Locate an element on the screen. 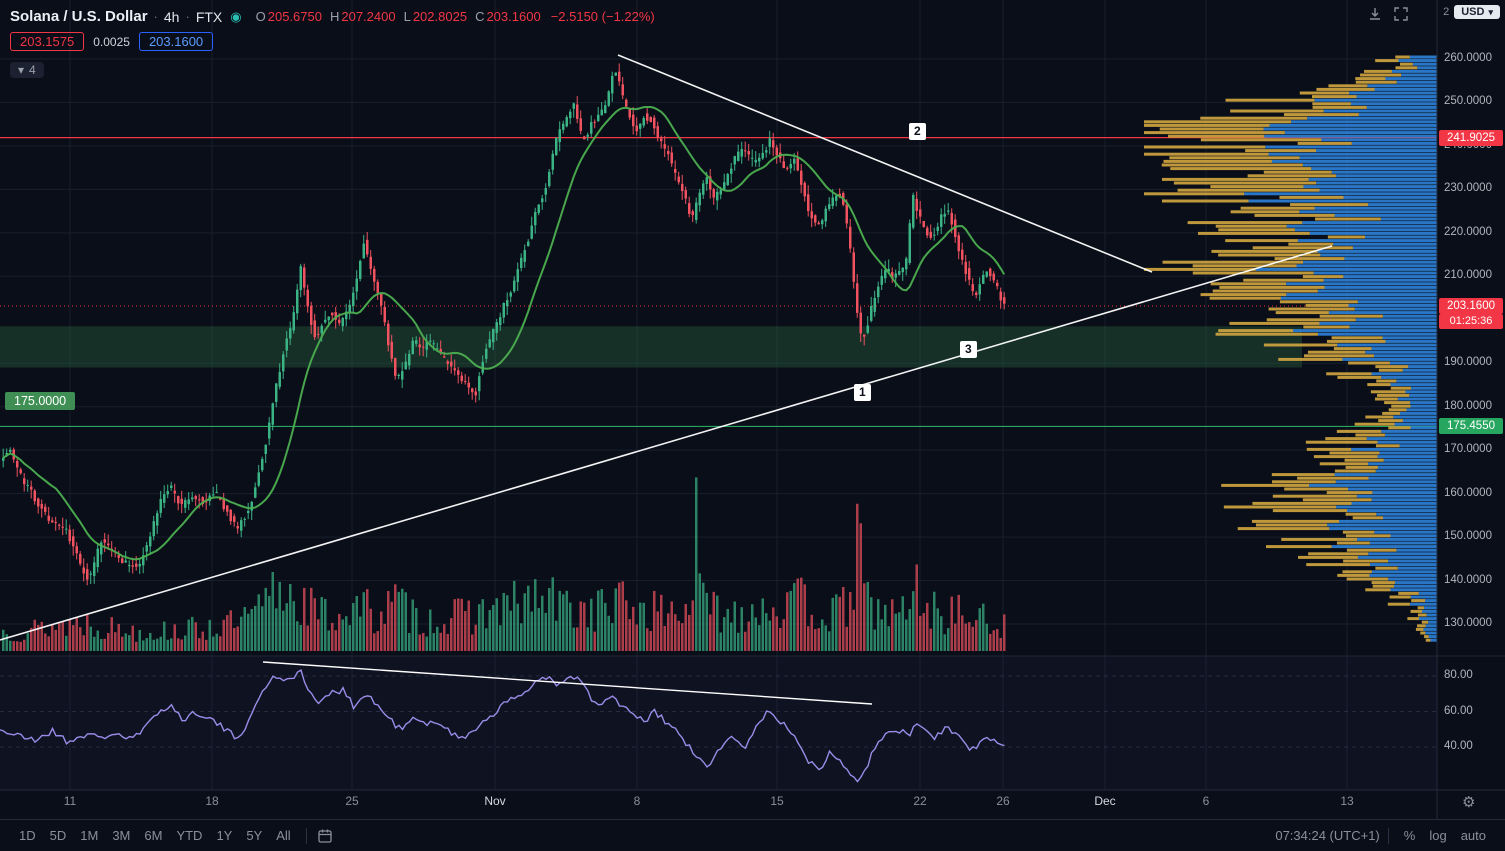 The width and height of the screenshot is (1505, 851). range-button-5y: 5Y is located at coordinates (254, 835).